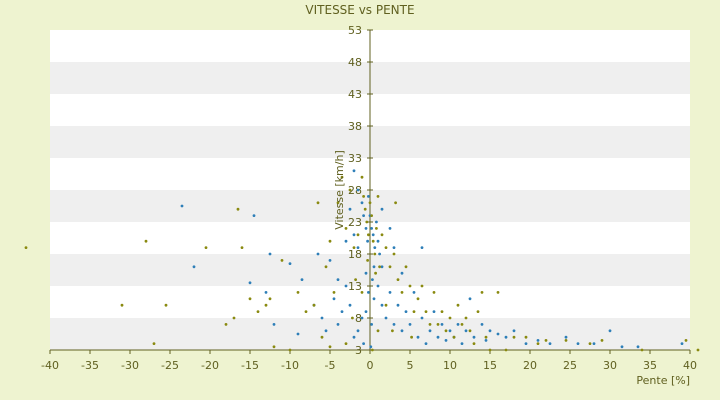  Describe the element at coordinates (355, 190) in the screenshot. I see `y-tick-label: 28` at that location.